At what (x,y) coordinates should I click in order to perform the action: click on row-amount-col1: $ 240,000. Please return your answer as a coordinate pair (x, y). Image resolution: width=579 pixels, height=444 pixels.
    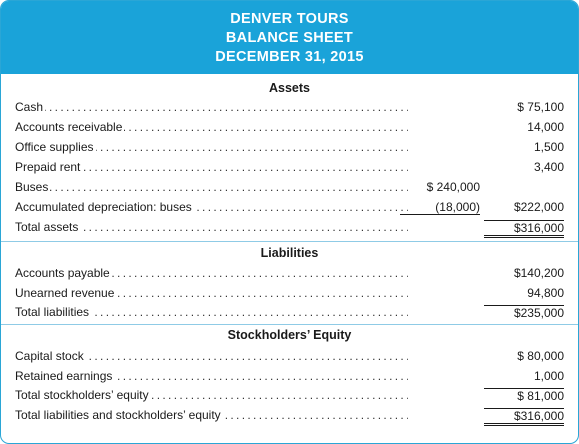
    Looking at the image, I should click on (453, 187).